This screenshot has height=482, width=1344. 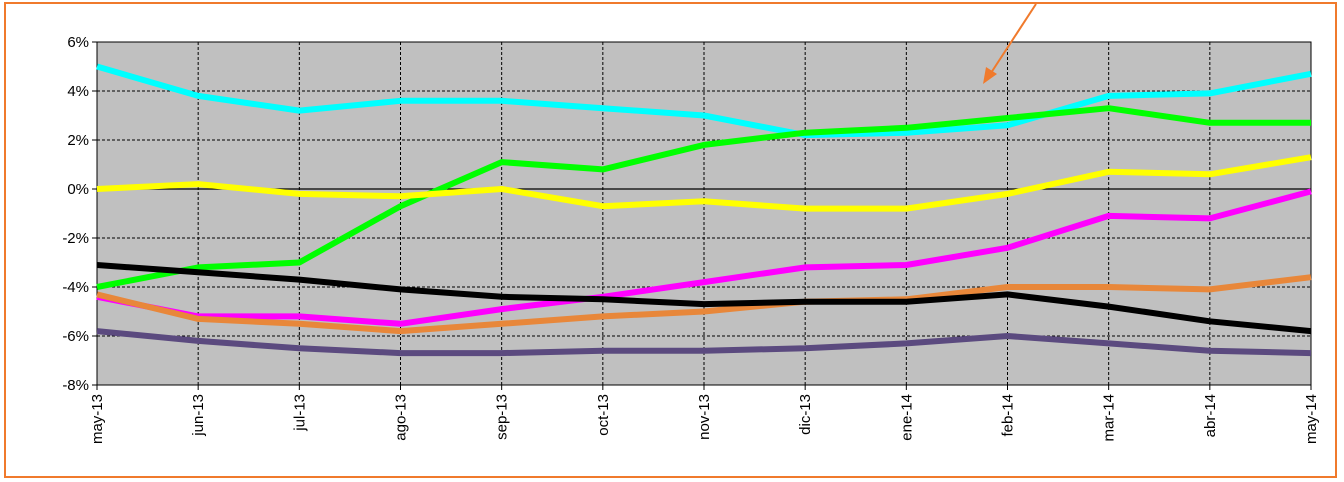 What do you see at coordinates (78, 91) in the screenshot?
I see `y-tick-label: 4%` at bounding box center [78, 91].